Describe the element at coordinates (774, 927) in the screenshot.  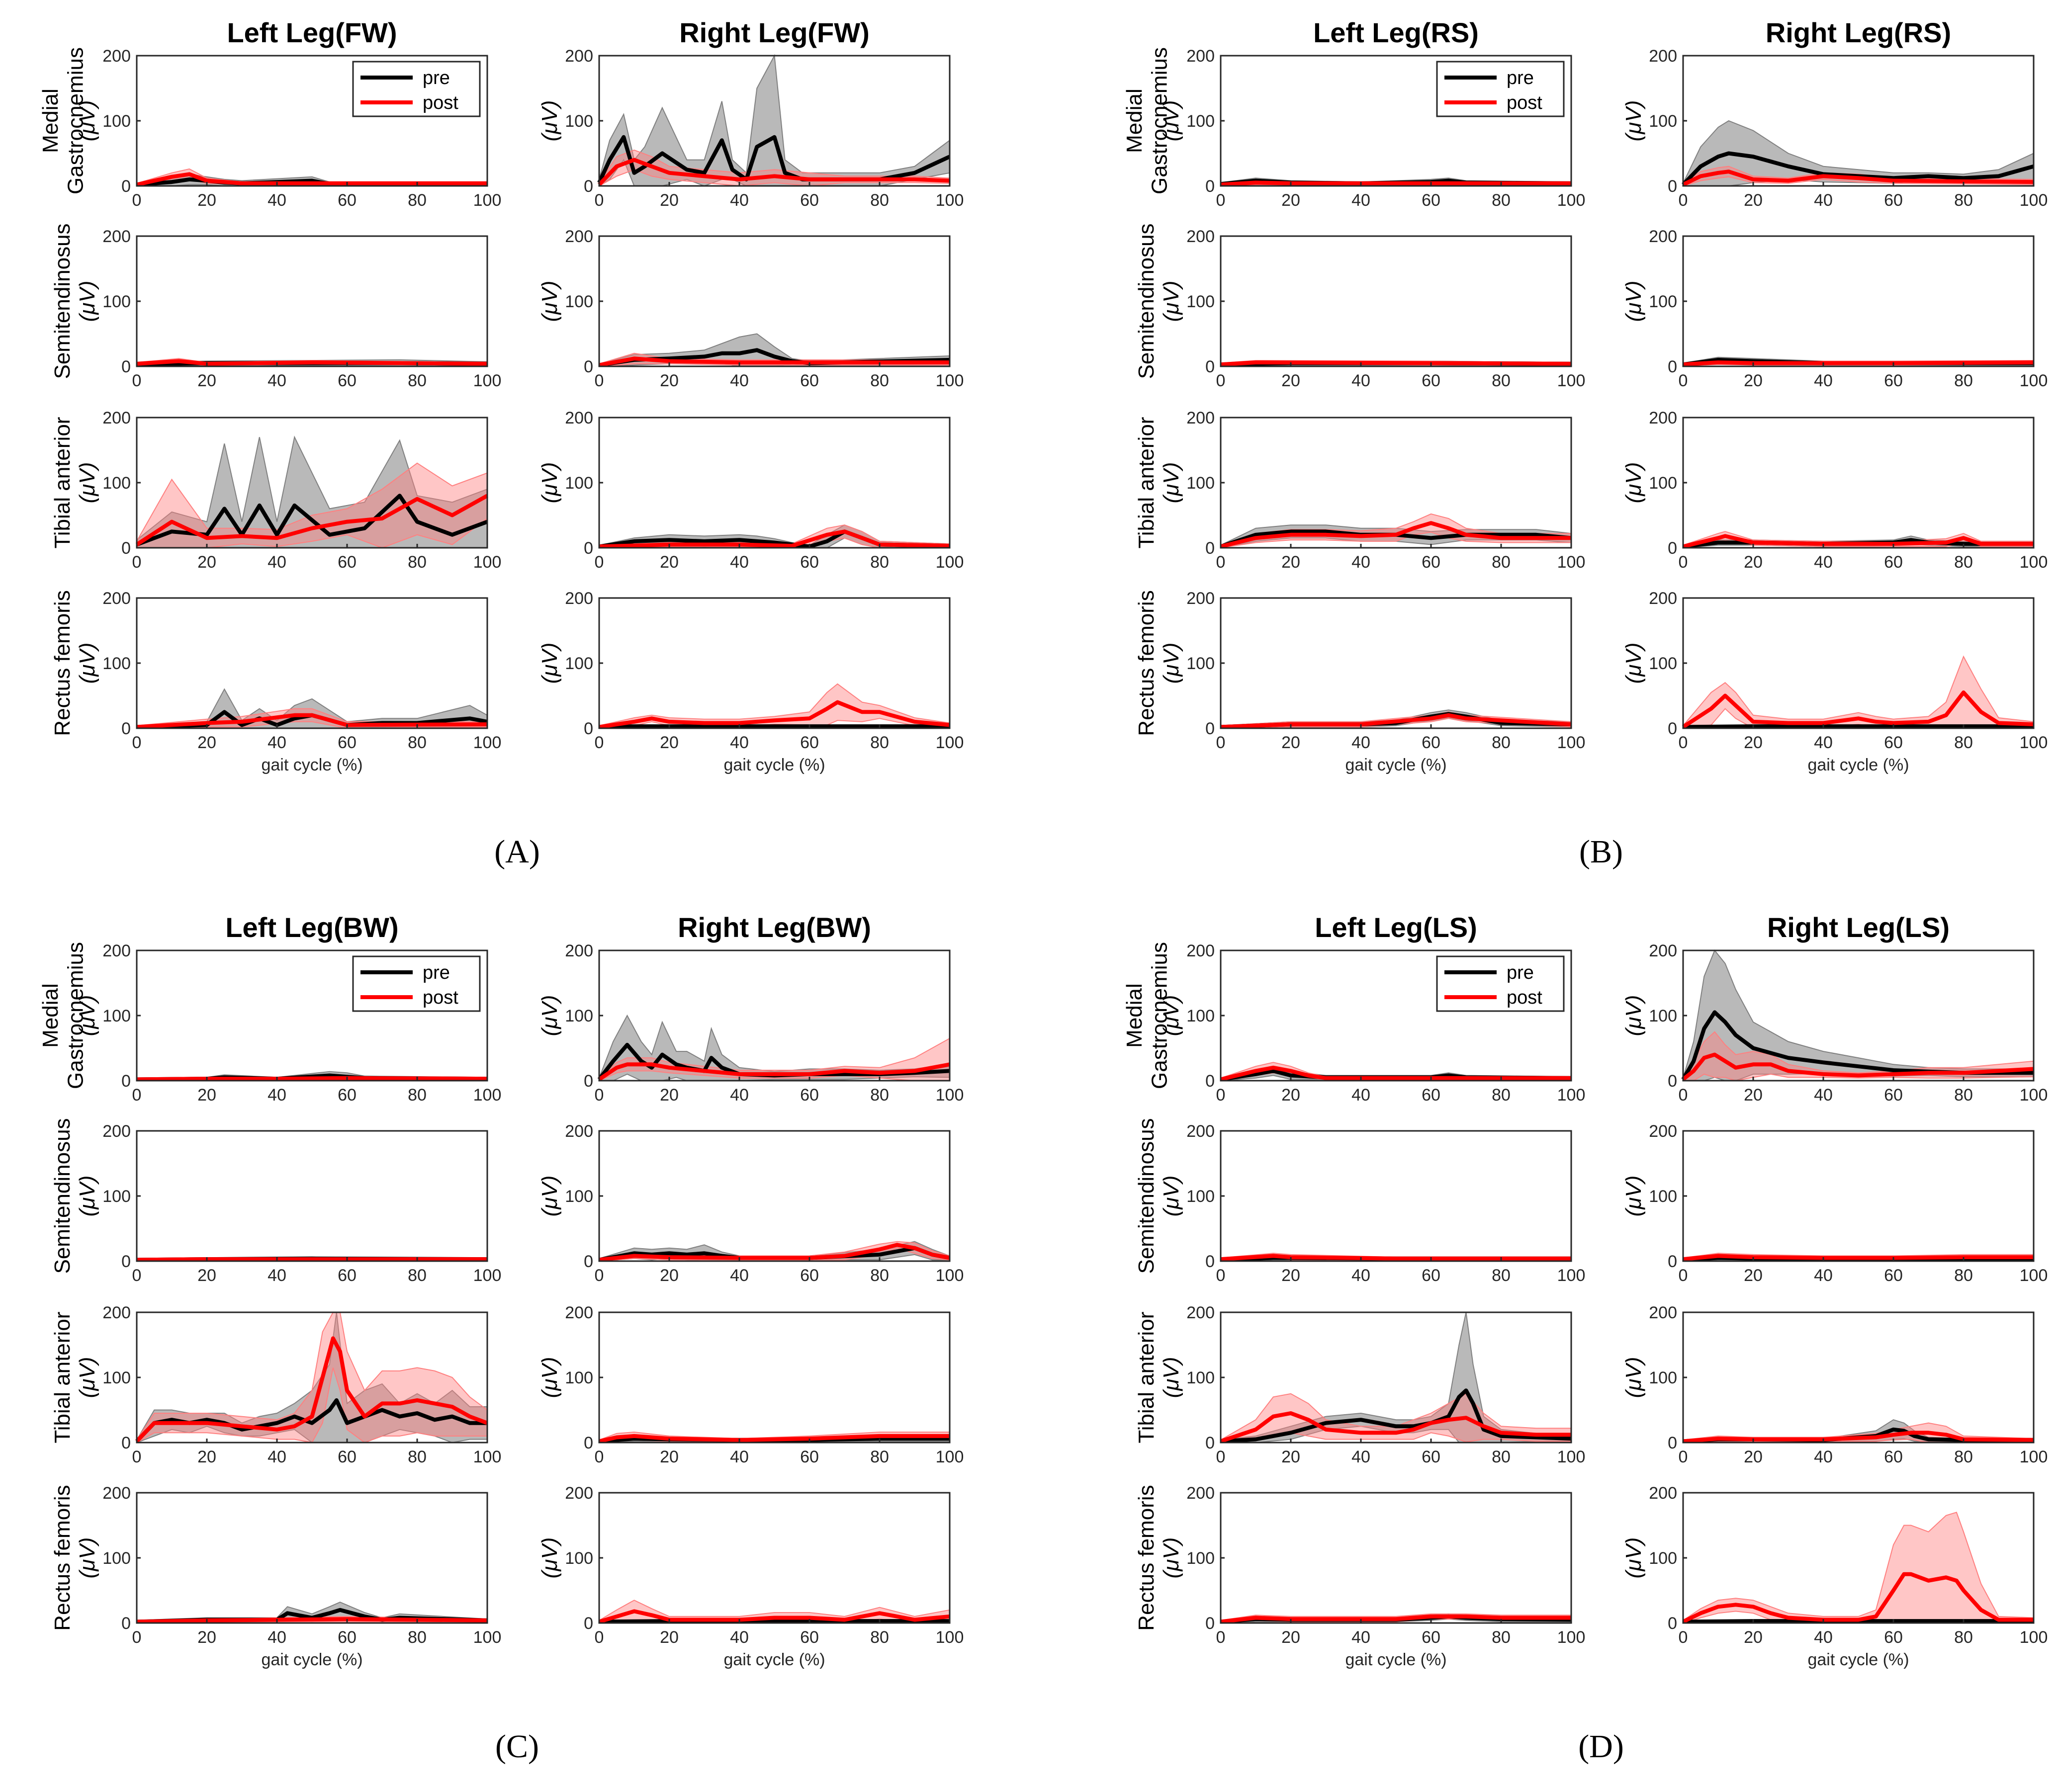
I see `column-title: Right Leg(BW)` at that location.